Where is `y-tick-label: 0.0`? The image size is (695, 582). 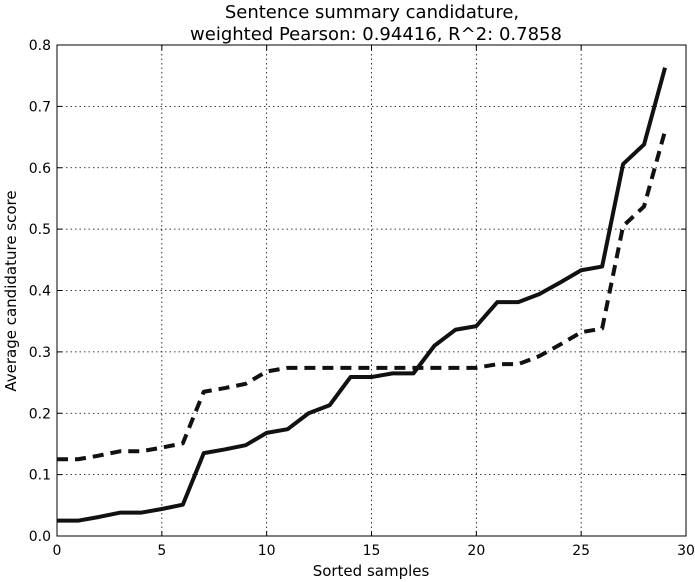 y-tick-label: 0.0 is located at coordinates (40, 537).